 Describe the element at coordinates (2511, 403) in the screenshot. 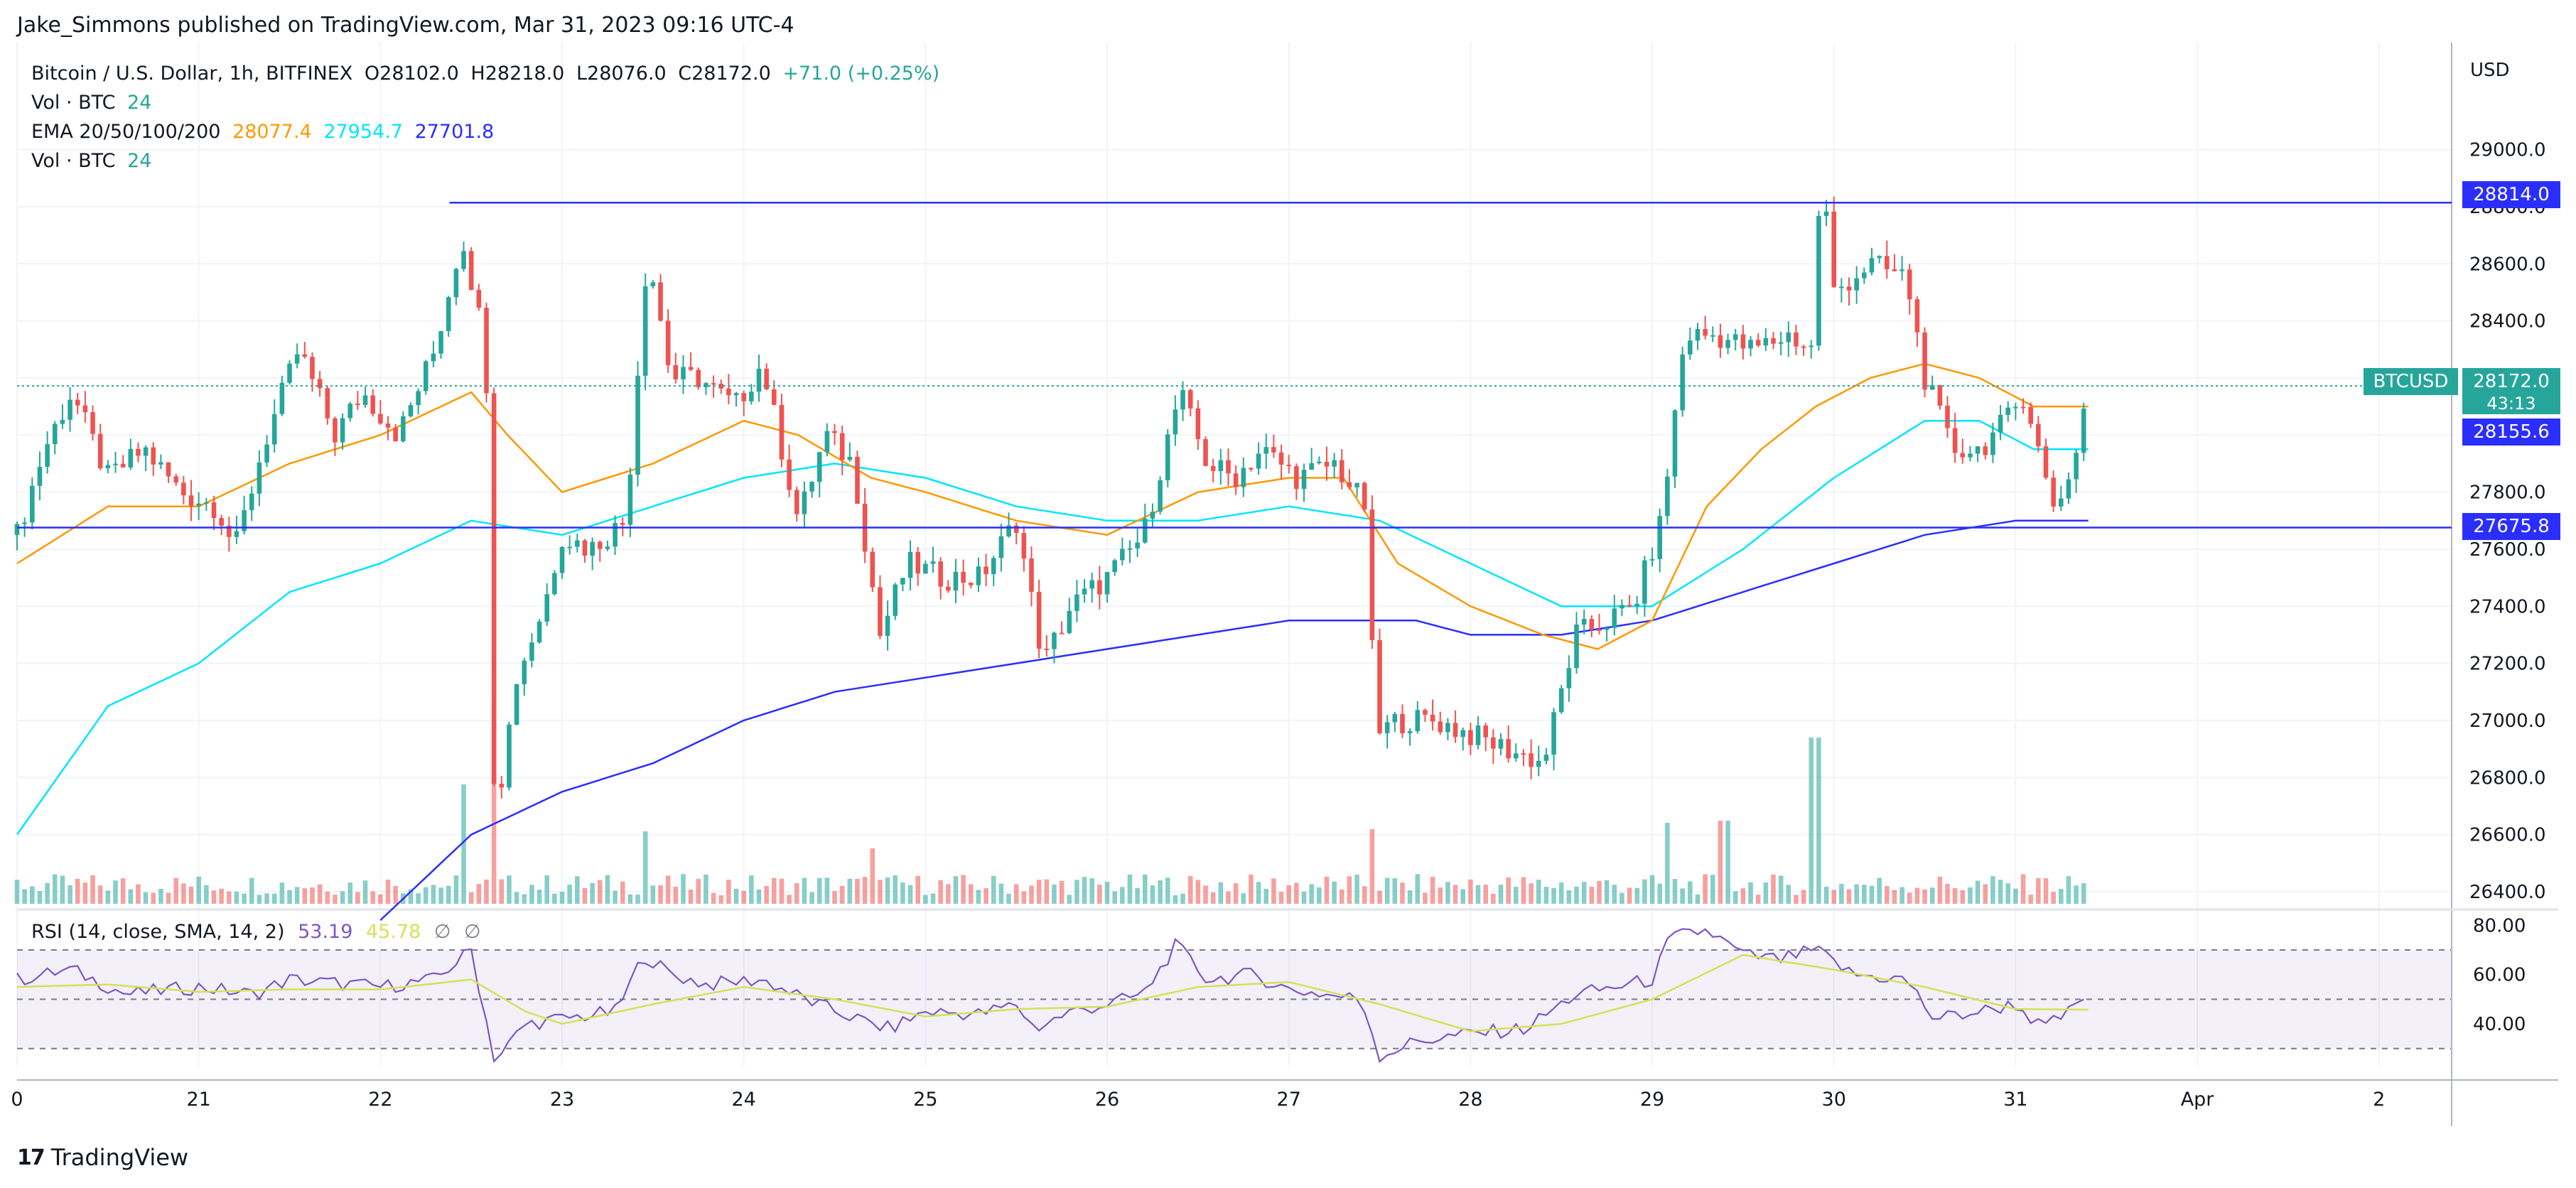

I see `bar-countdown: 43:13` at that location.